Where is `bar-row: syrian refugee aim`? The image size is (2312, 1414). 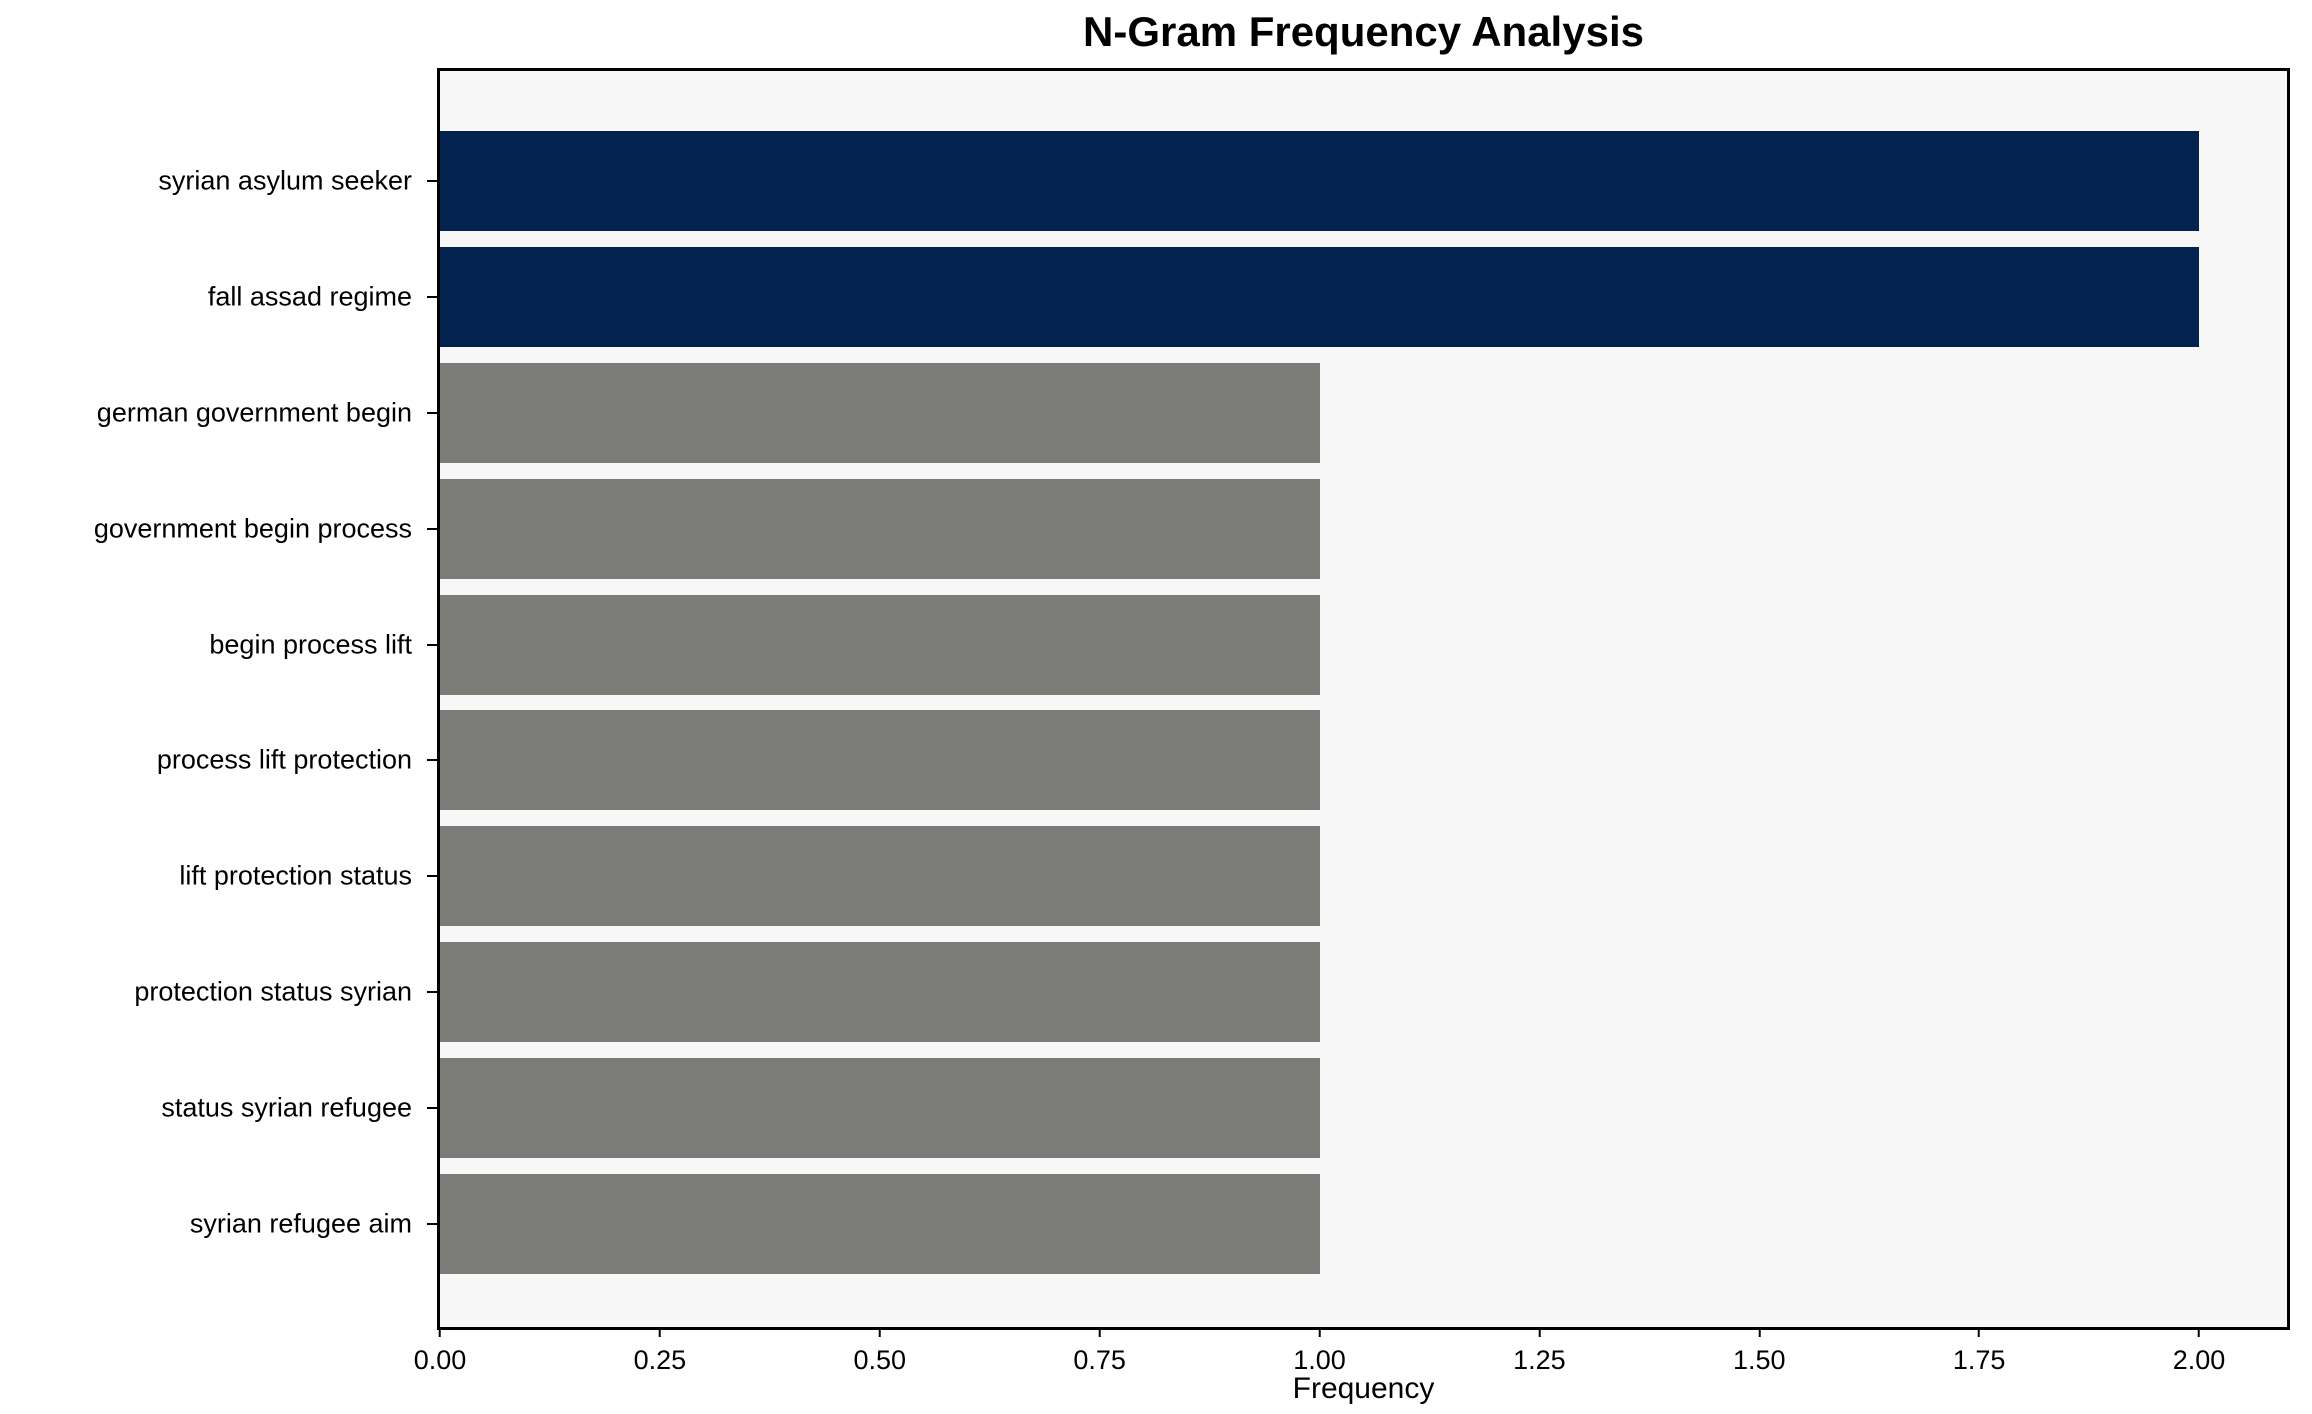
bar-row: syrian refugee aim is located at coordinates (1238, 1224).